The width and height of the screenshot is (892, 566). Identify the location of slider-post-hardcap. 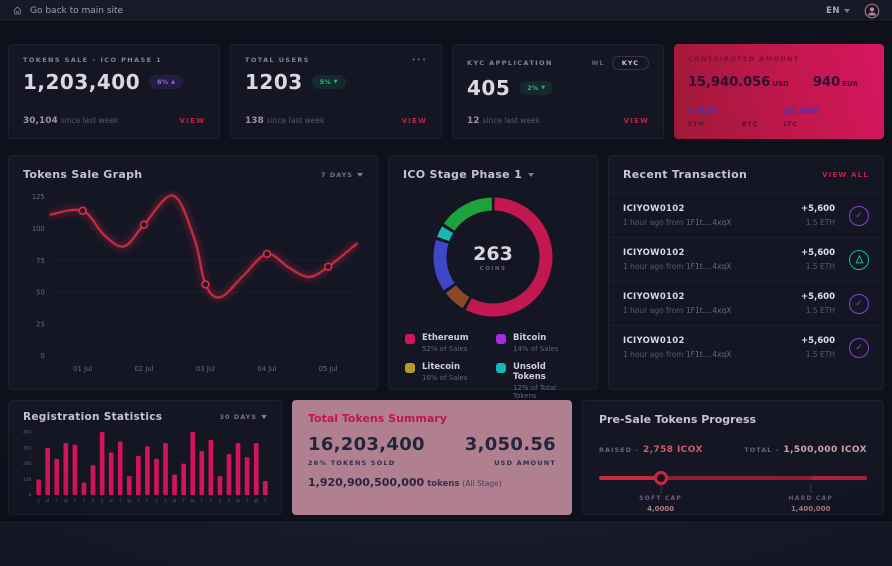
(839, 478).